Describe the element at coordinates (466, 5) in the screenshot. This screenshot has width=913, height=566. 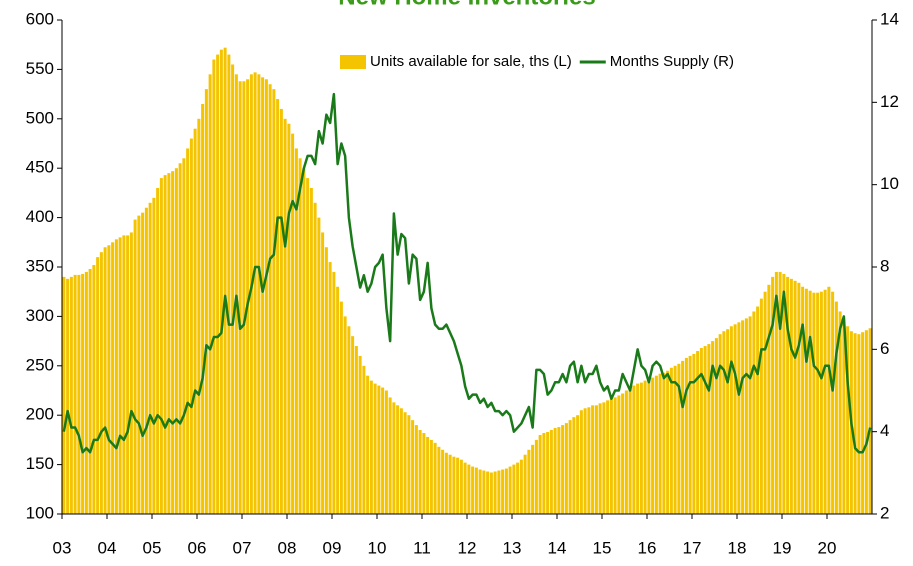
I see `chart-title: New Home Inventories` at that location.